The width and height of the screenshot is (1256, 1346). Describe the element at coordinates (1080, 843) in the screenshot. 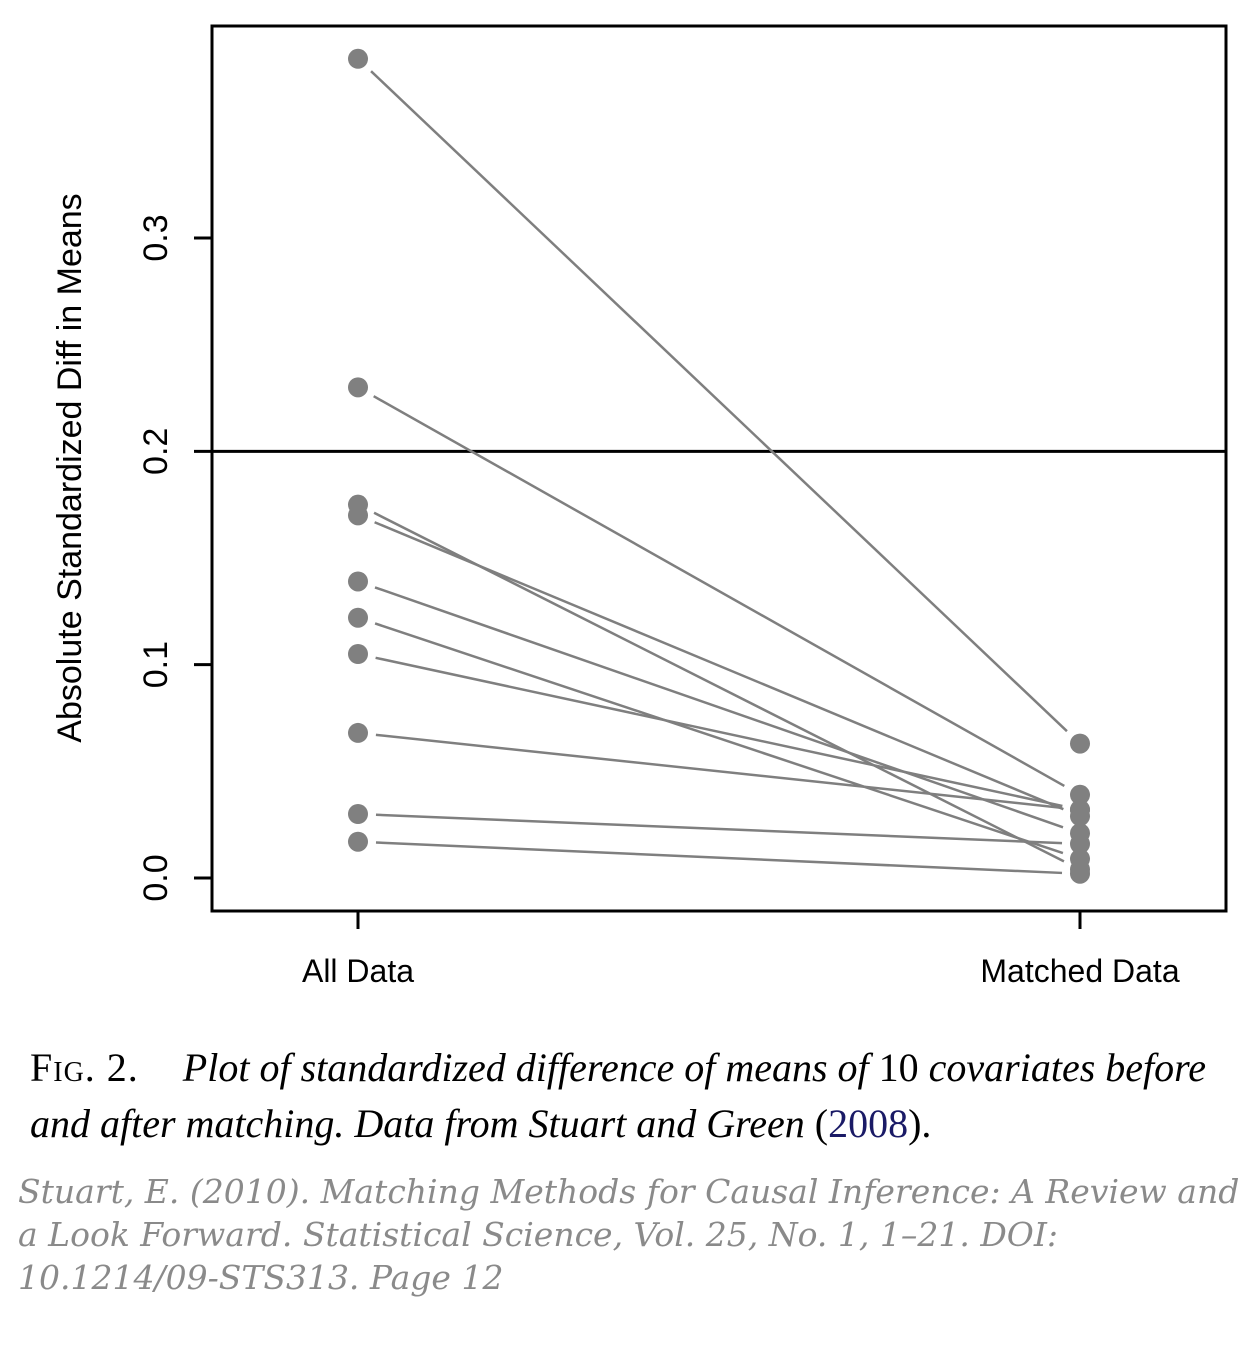

I see `data-point-covariate-9-matched` at that location.